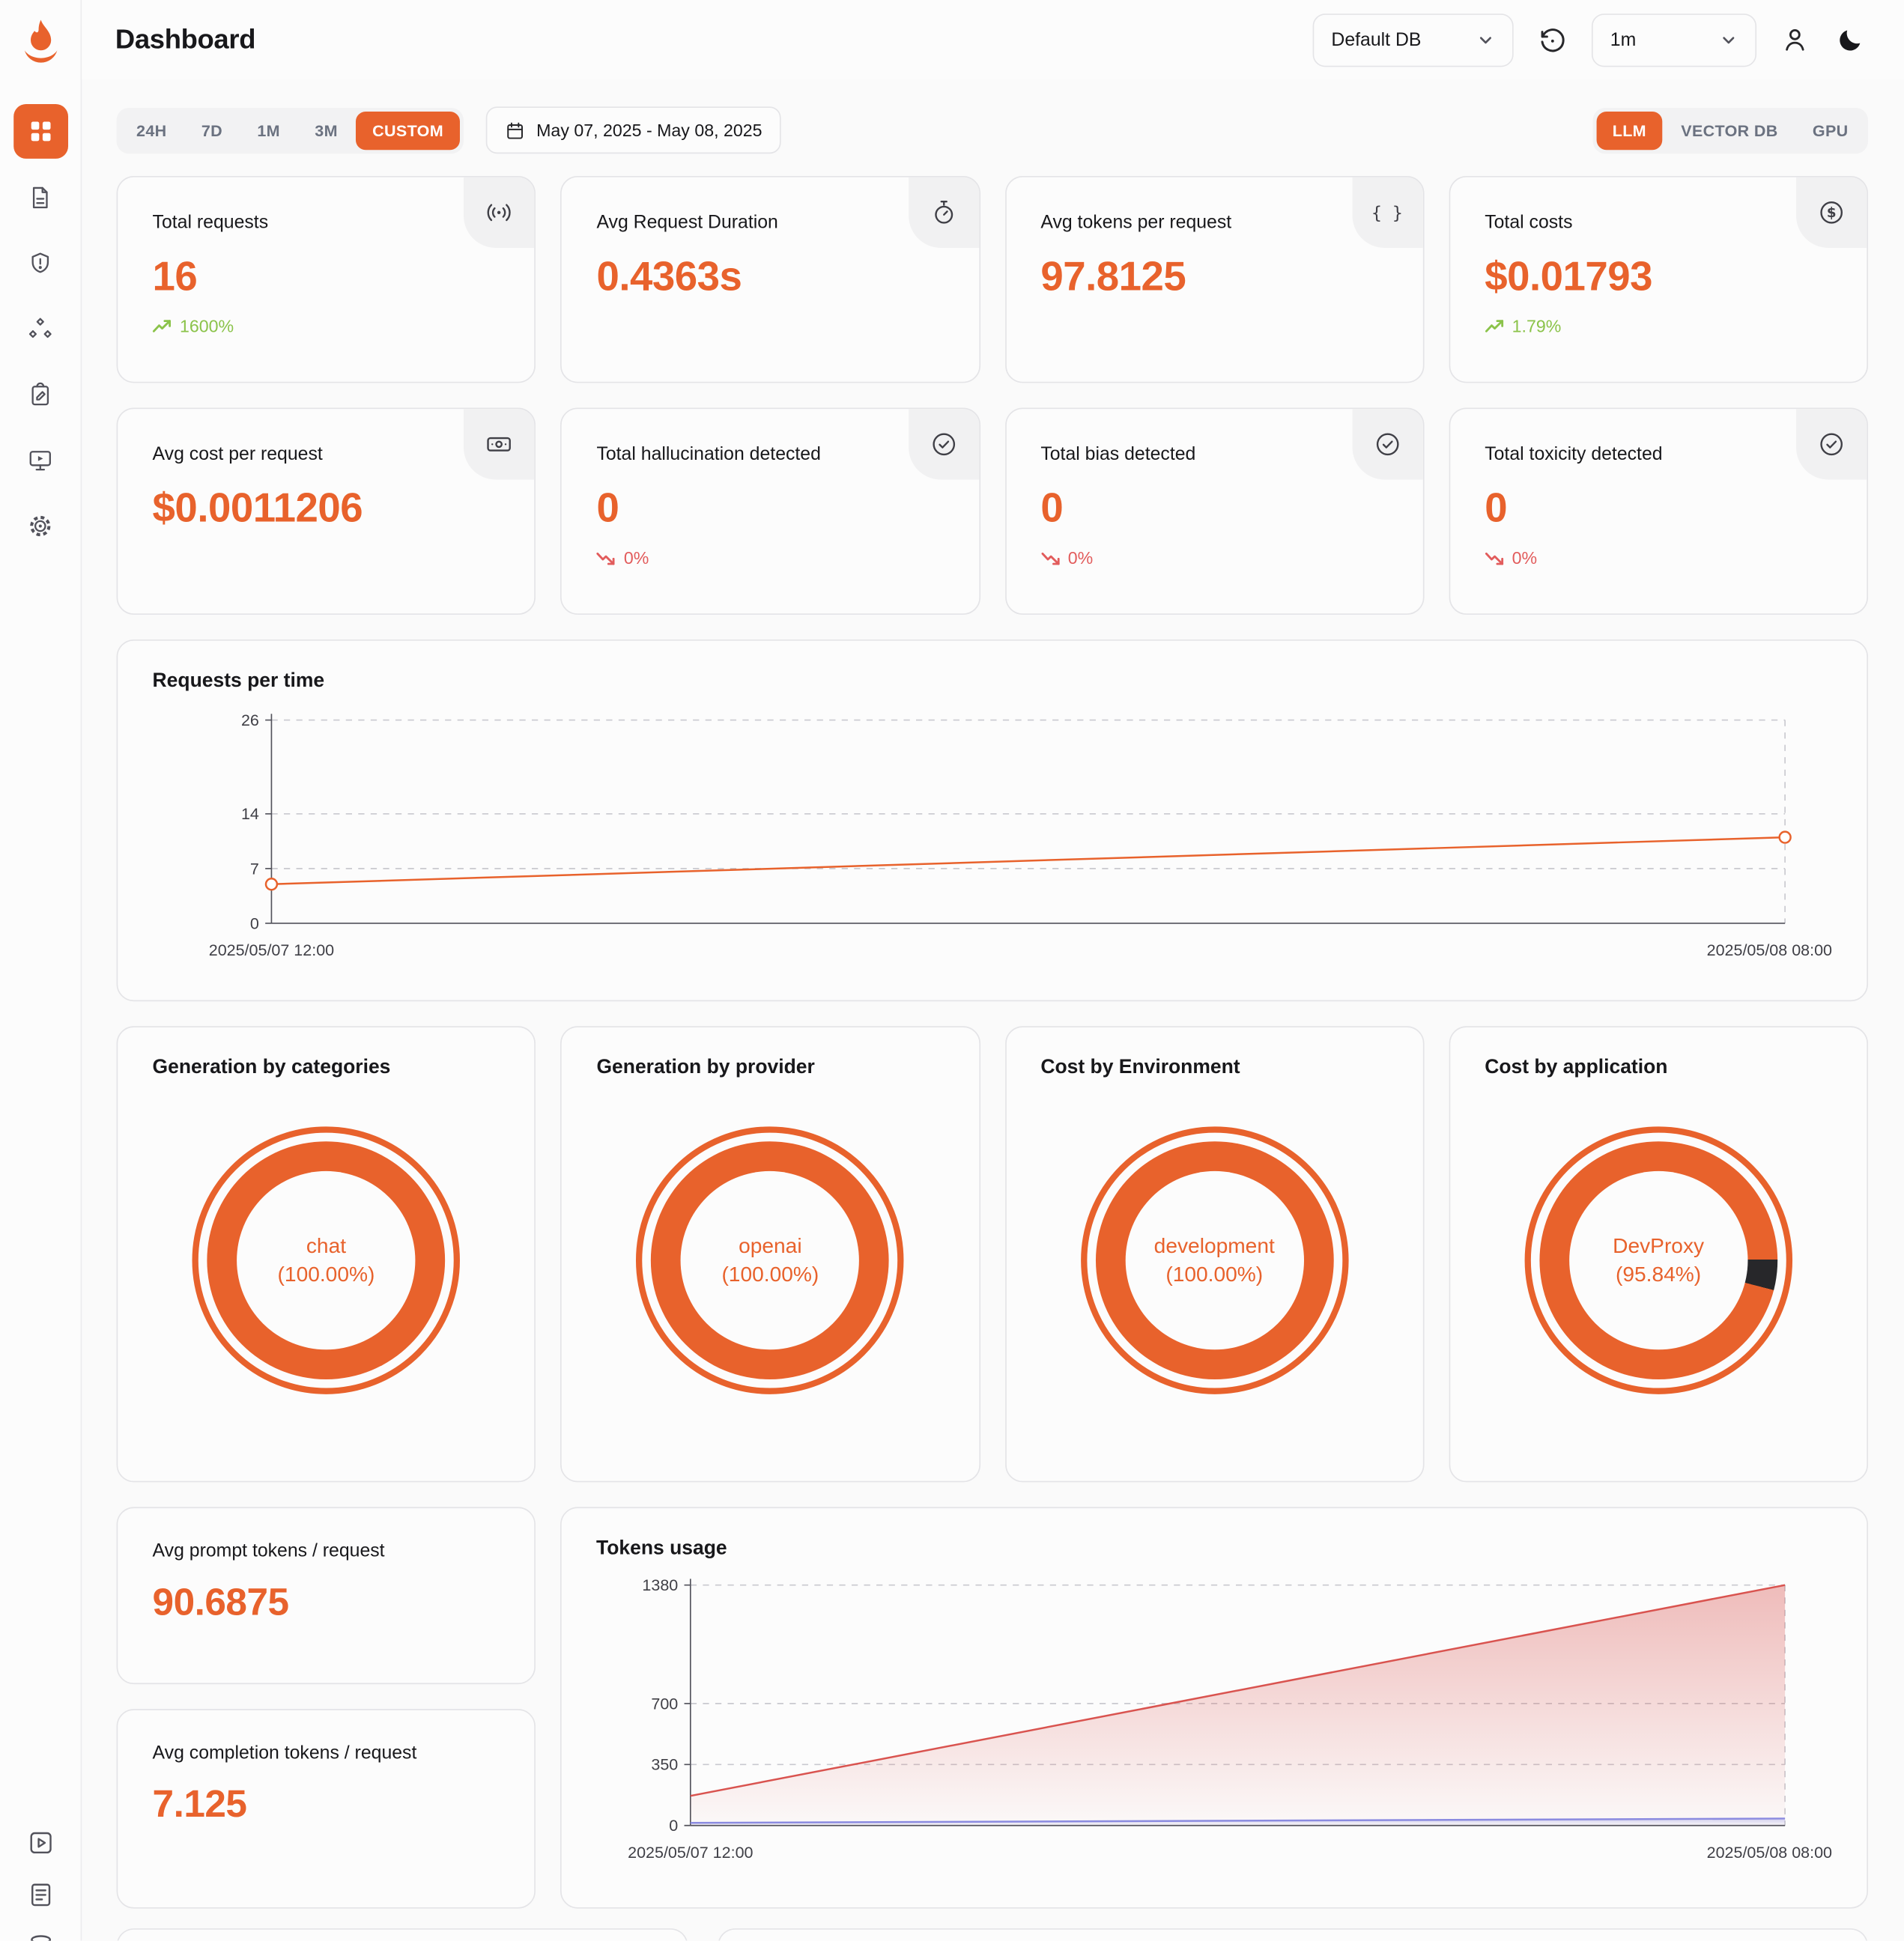 This screenshot has height=1941, width=1904. I want to click on donut-chart: development (100.00%), so click(1214, 1260).